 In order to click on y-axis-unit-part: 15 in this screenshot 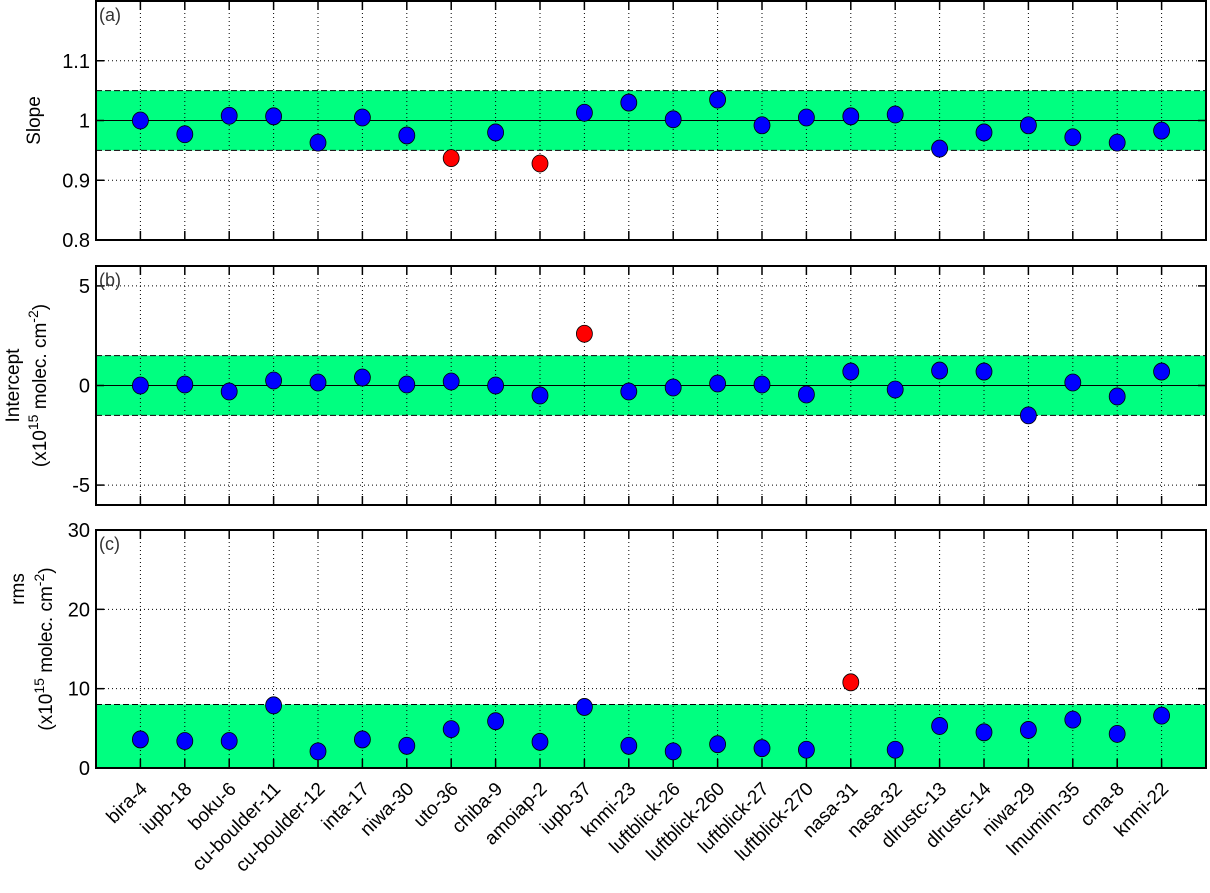, I will do `click(39, 686)`.